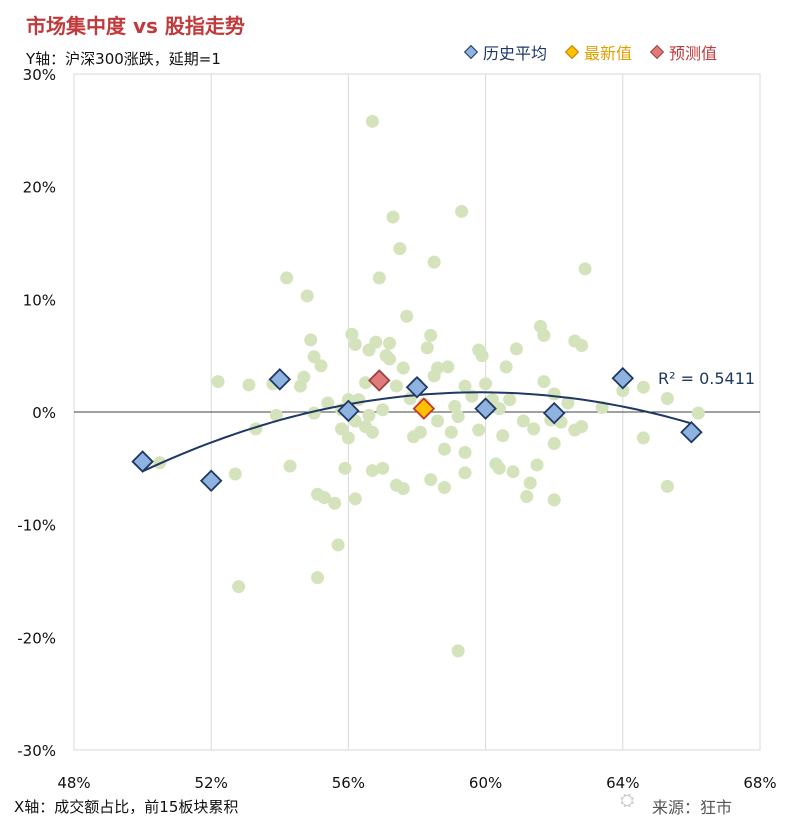 This screenshot has height=826, width=788. What do you see at coordinates (759, 783) in the screenshot?
I see `x-tick-label: 68%` at bounding box center [759, 783].